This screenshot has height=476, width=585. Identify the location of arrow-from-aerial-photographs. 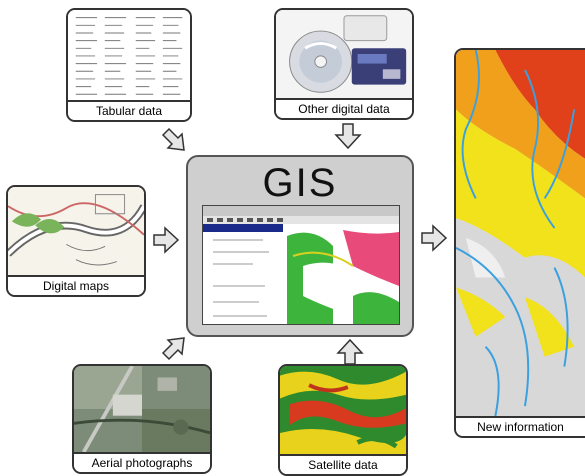
(174, 348).